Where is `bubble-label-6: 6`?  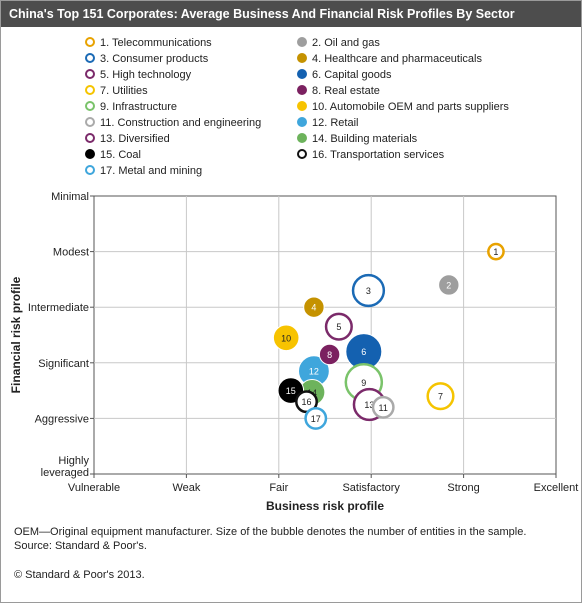
bubble-label-6: 6 is located at coordinates (363, 352).